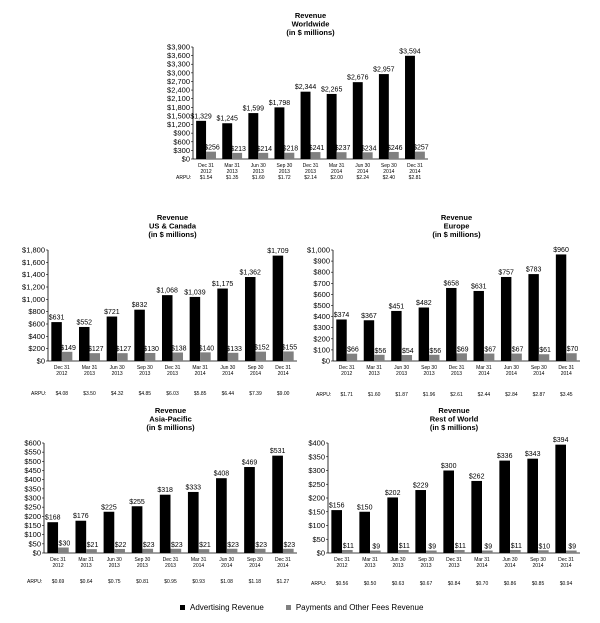  I want to click on data-label-payments: $246, so click(395, 148).